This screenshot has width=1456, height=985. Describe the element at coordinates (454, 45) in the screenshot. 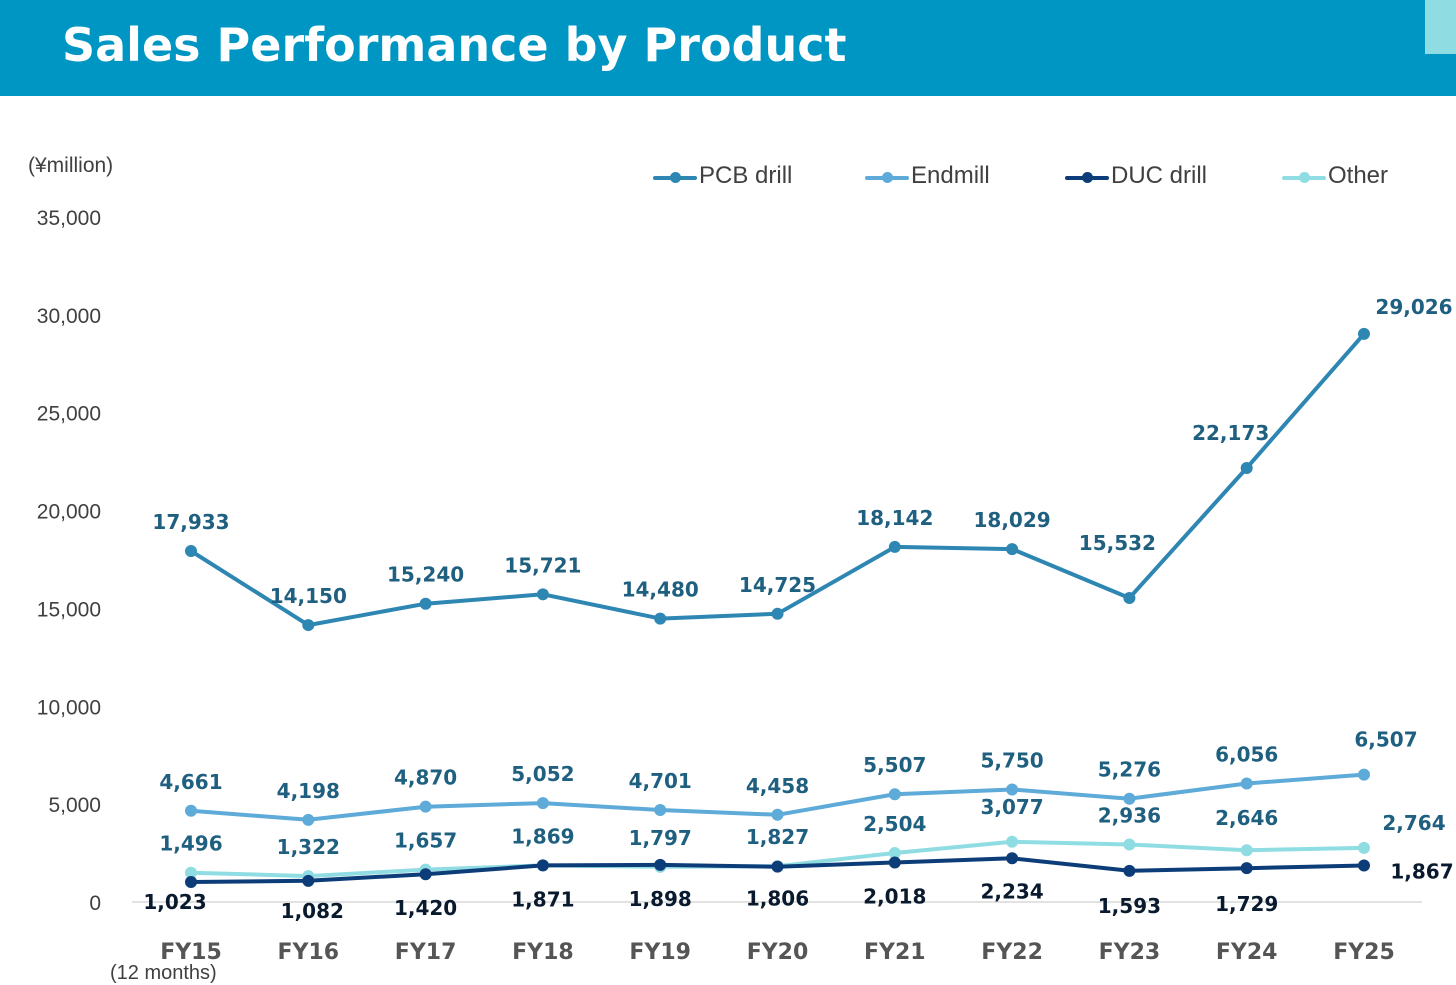

I see `page-title: Sales Performance by Product` at that location.